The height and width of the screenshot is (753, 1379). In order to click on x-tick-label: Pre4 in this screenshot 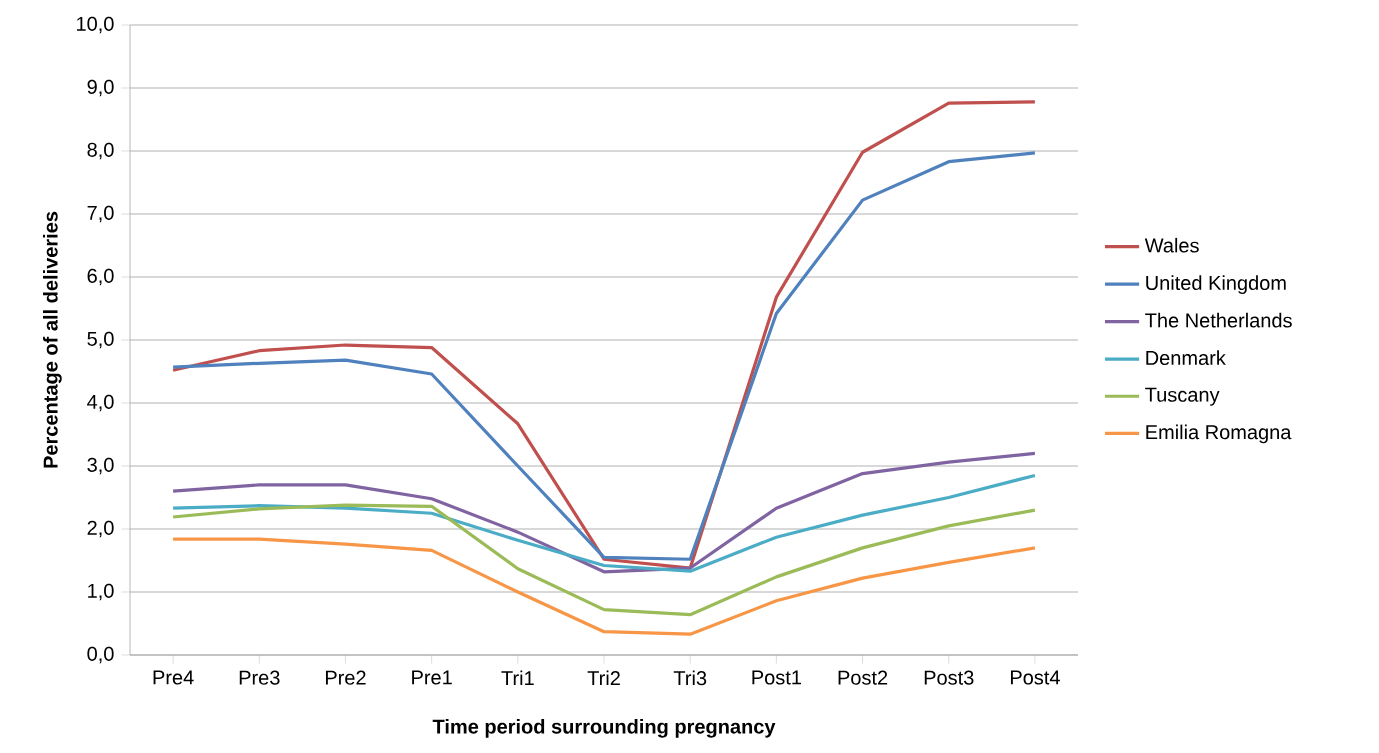, I will do `click(173, 677)`.